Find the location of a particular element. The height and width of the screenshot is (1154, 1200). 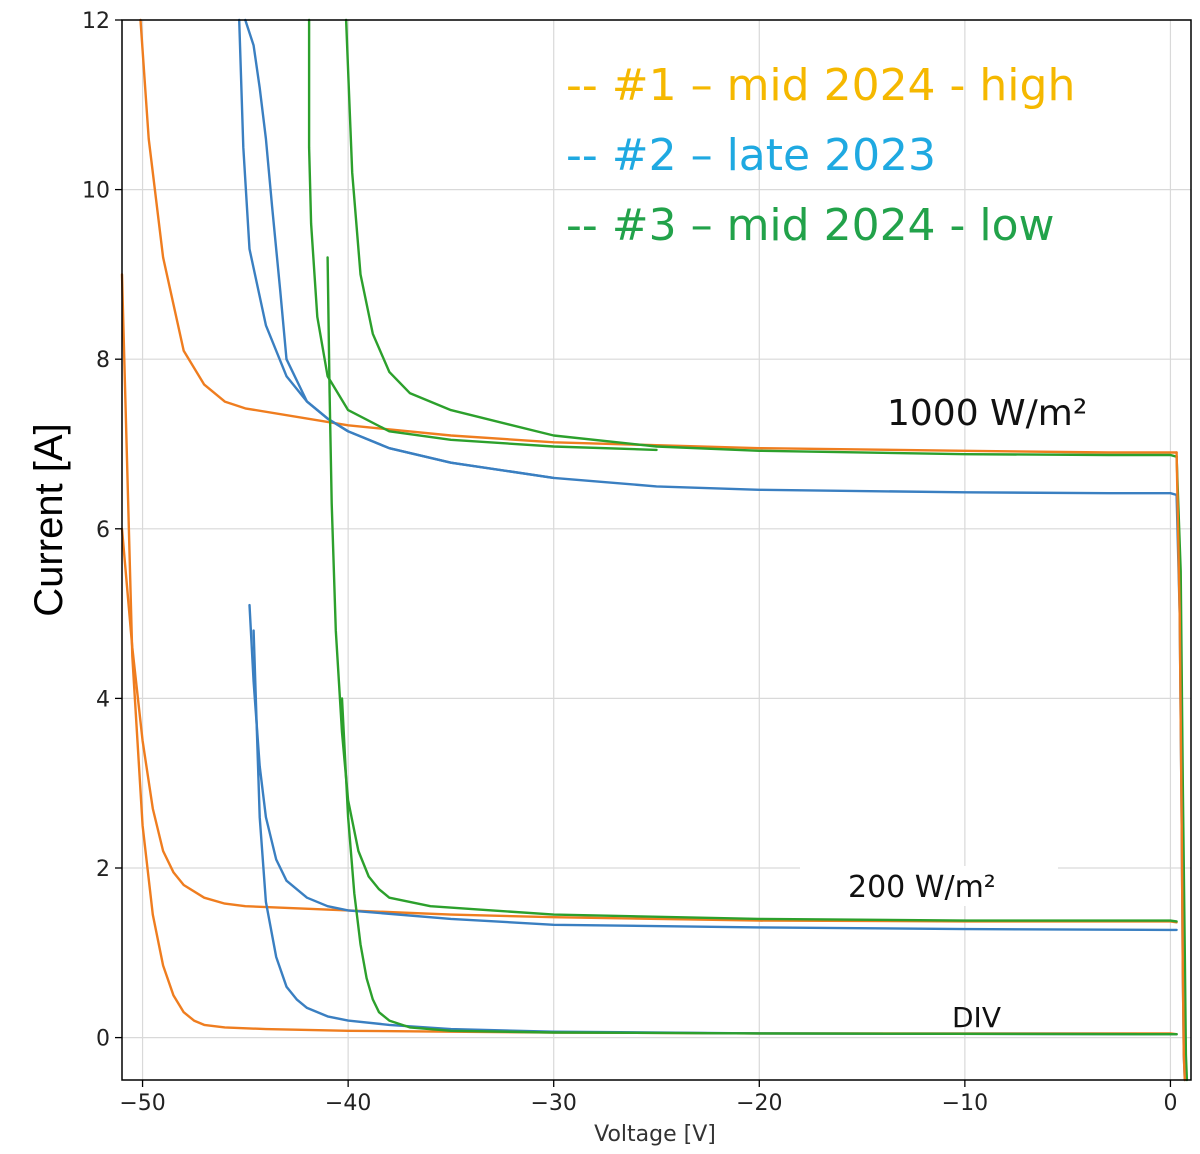

annotation-1000: 1000 W/m² is located at coordinates (987, 413).